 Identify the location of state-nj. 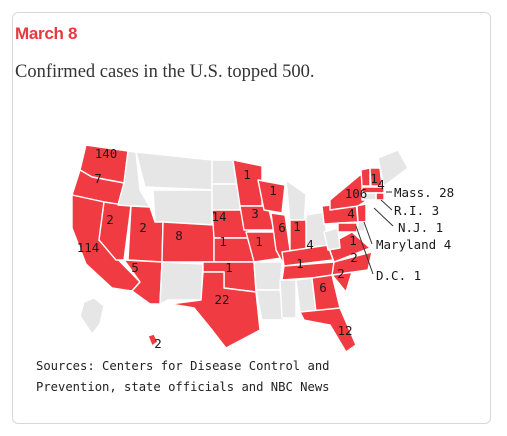
(361, 213).